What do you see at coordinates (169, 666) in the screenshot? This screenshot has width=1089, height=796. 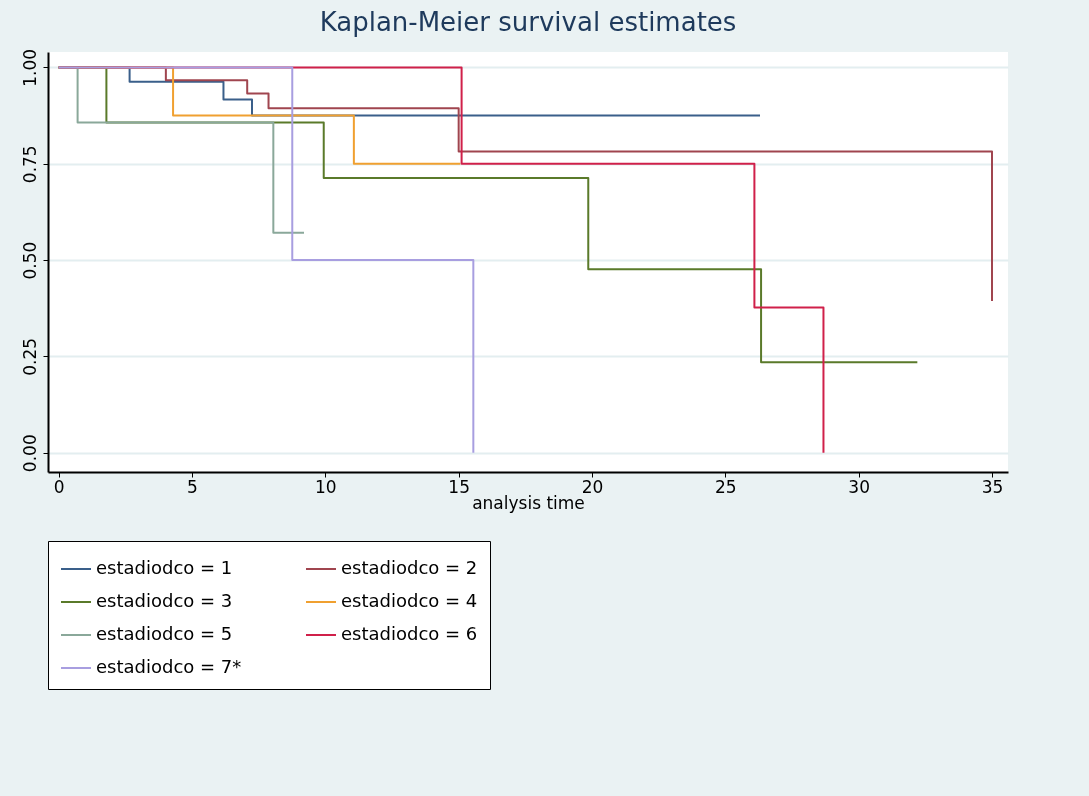 I see `legend-label: estadiodco = 7*` at bounding box center [169, 666].